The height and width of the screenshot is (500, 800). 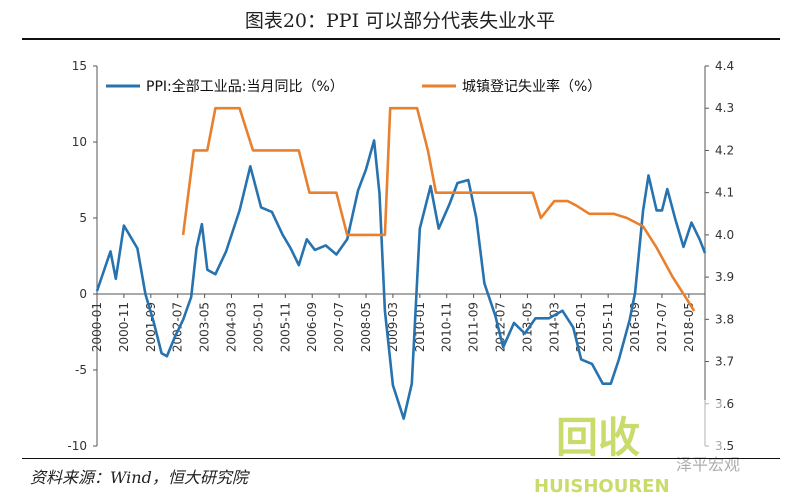 What do you see at coordinates (724, 277) in the screenshot?
I see `right-tick-label: 3.9` at bounding box center [724, 277].